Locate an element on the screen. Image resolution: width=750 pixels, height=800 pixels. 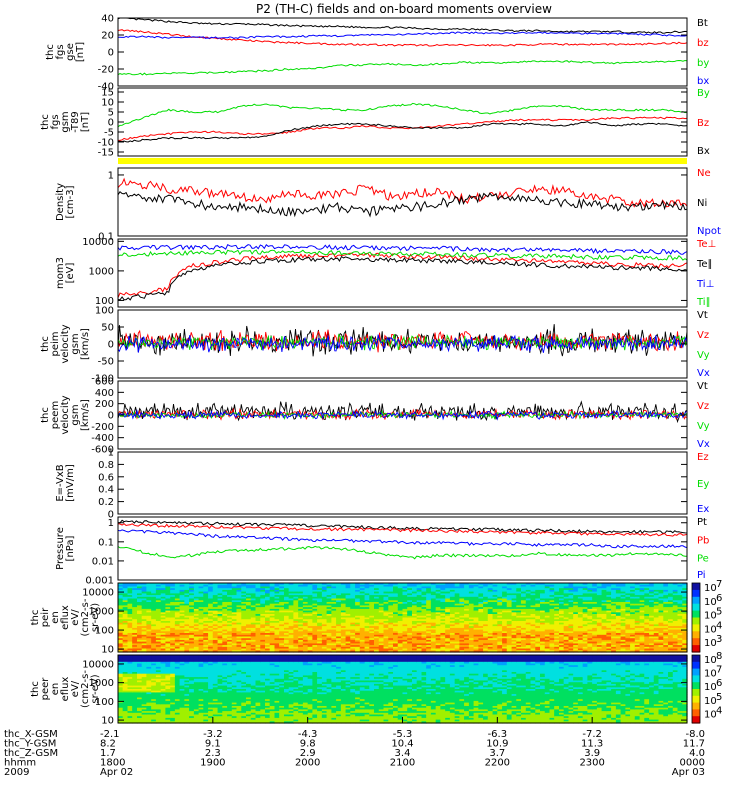
series-line-Bx is located at coordinates (403, 132).